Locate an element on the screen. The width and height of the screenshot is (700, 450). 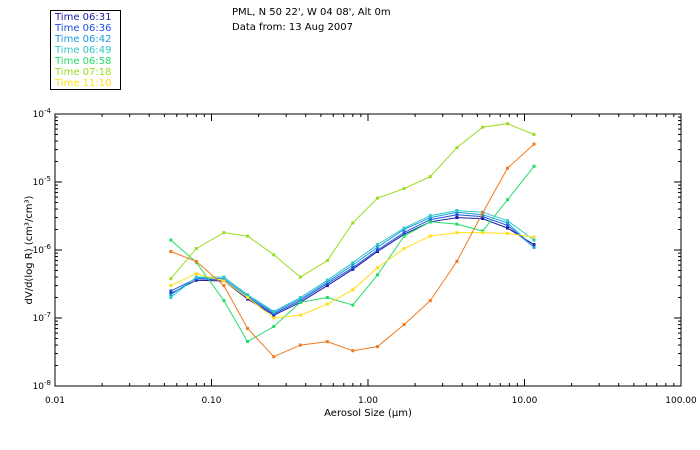
data-date: Data from: 13 Aug 2007 is located at coordinates (292, 27).